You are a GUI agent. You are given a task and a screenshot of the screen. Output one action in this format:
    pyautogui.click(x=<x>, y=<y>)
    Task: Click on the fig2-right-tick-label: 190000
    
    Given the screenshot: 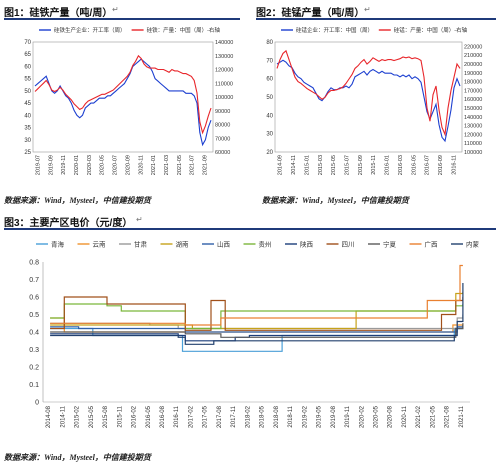 What is the action you would take?
    pyautogui.click(x=473, y=74)
    